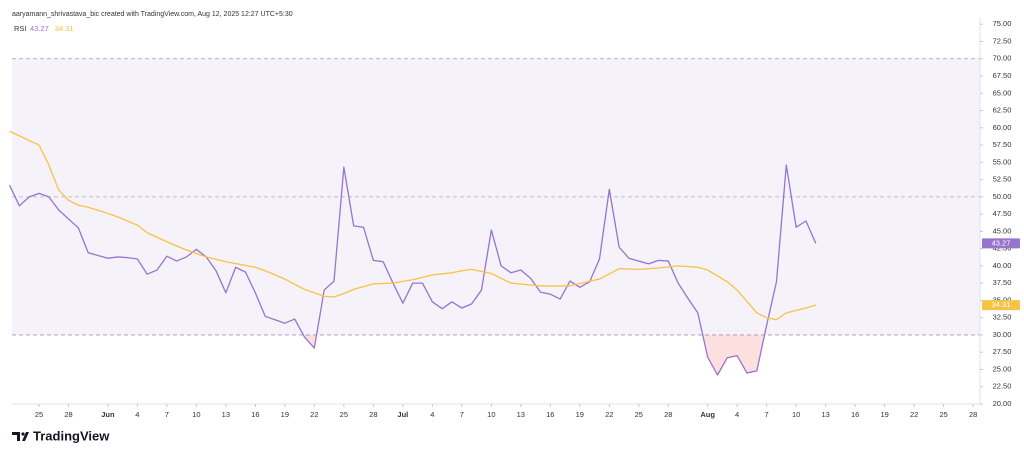 The height and width of the screenshot is (460, 1024). I want to click on y-tick-label: 57.50, so click(1002, 144).